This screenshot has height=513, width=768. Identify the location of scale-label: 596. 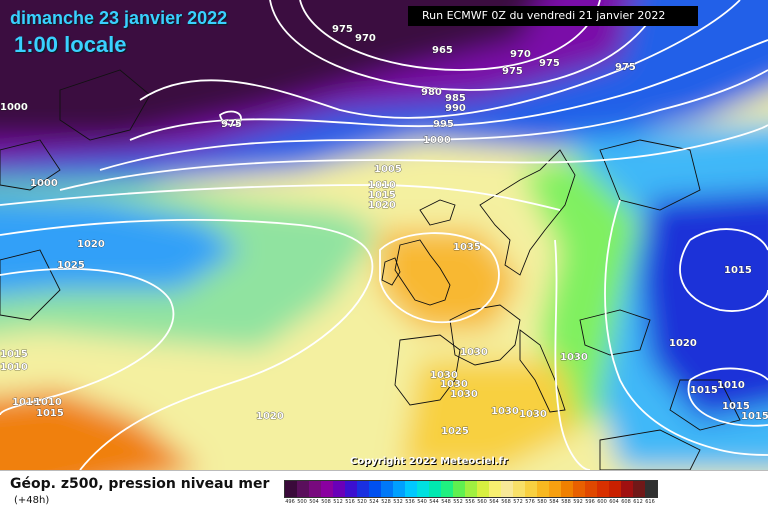
(590, 502).